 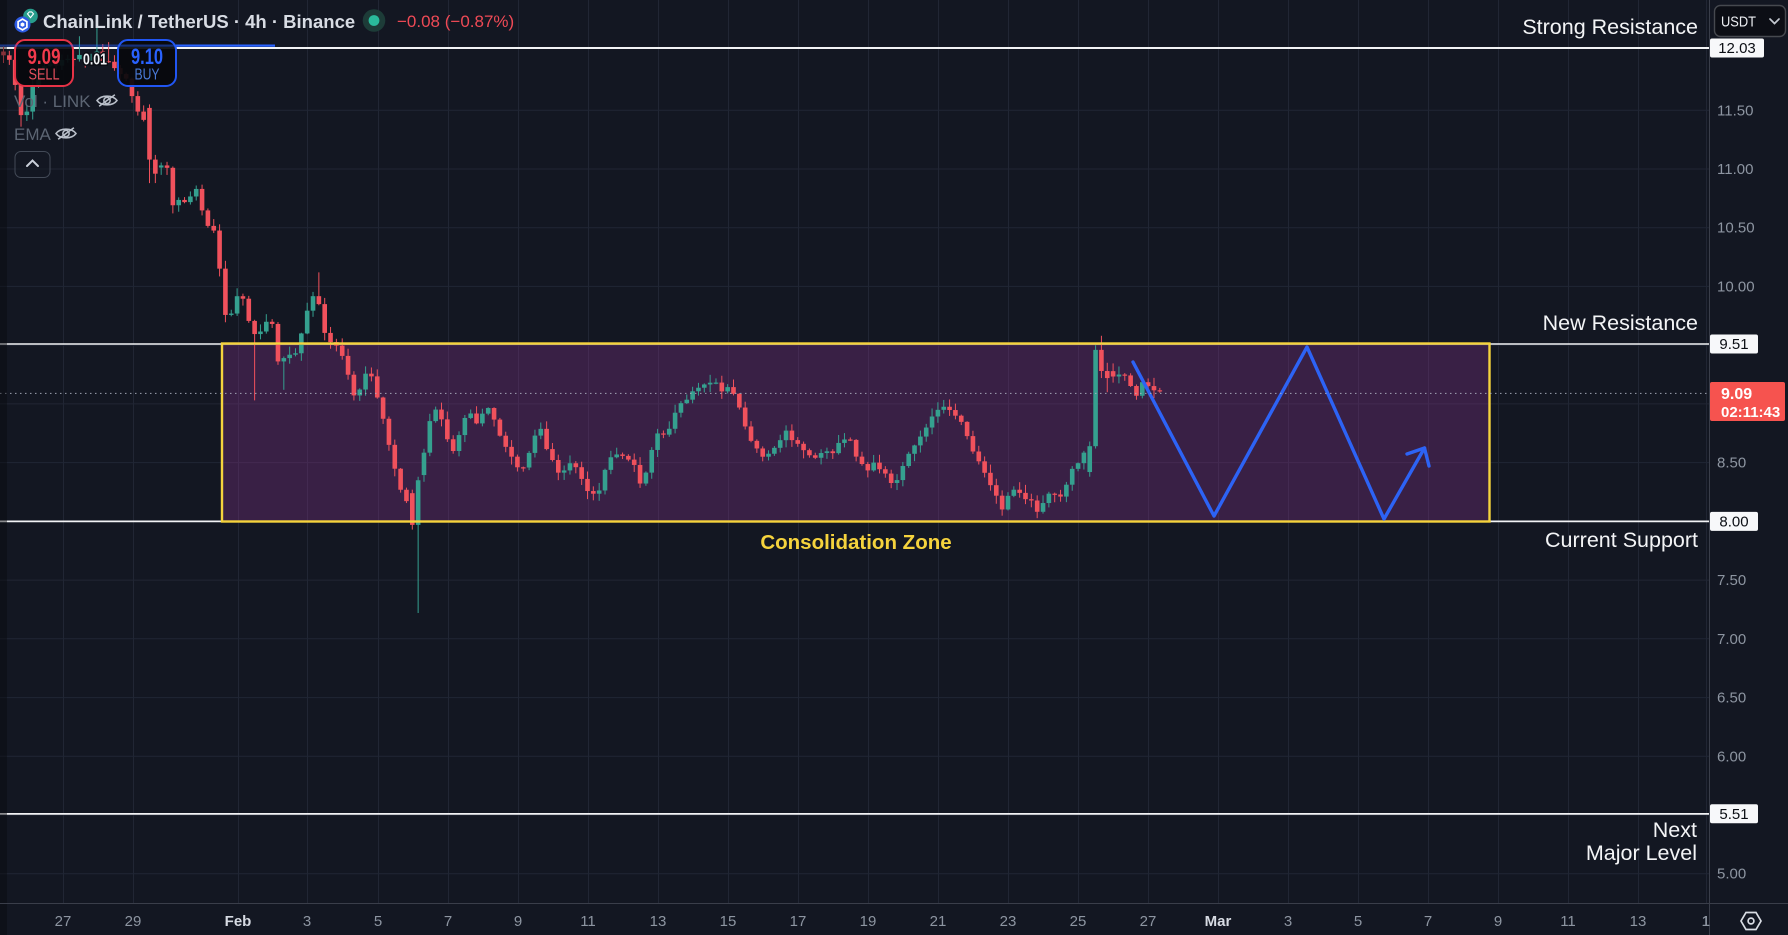 What do you see at coordinates (1750, 412) in the screenshot?
I see `svg-text: 02:11:43` at bounding box center [1750, 412].